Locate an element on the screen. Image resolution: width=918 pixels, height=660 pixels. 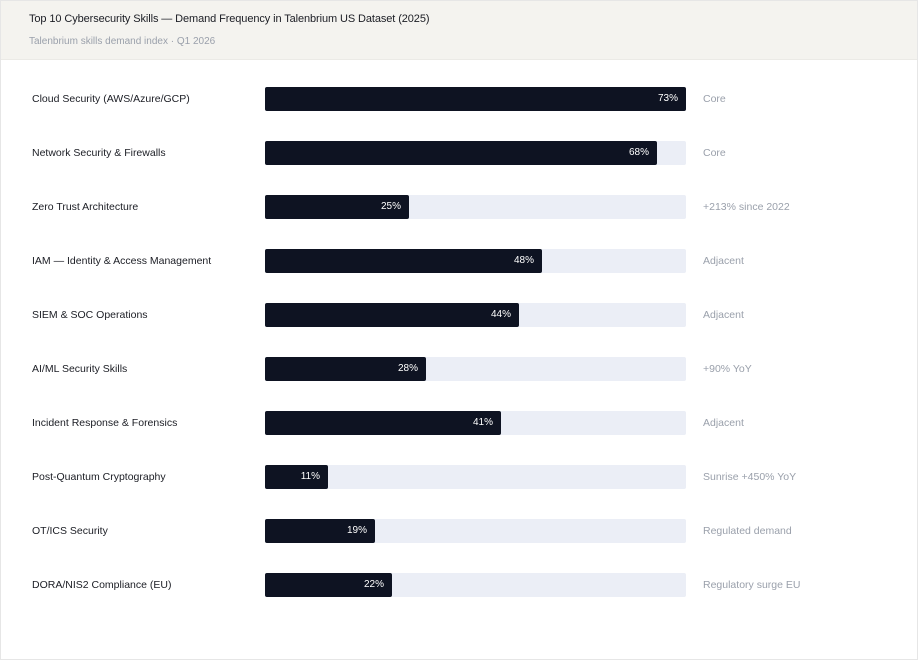
bar-value-label: 11% is located at coordinates (310, 476).